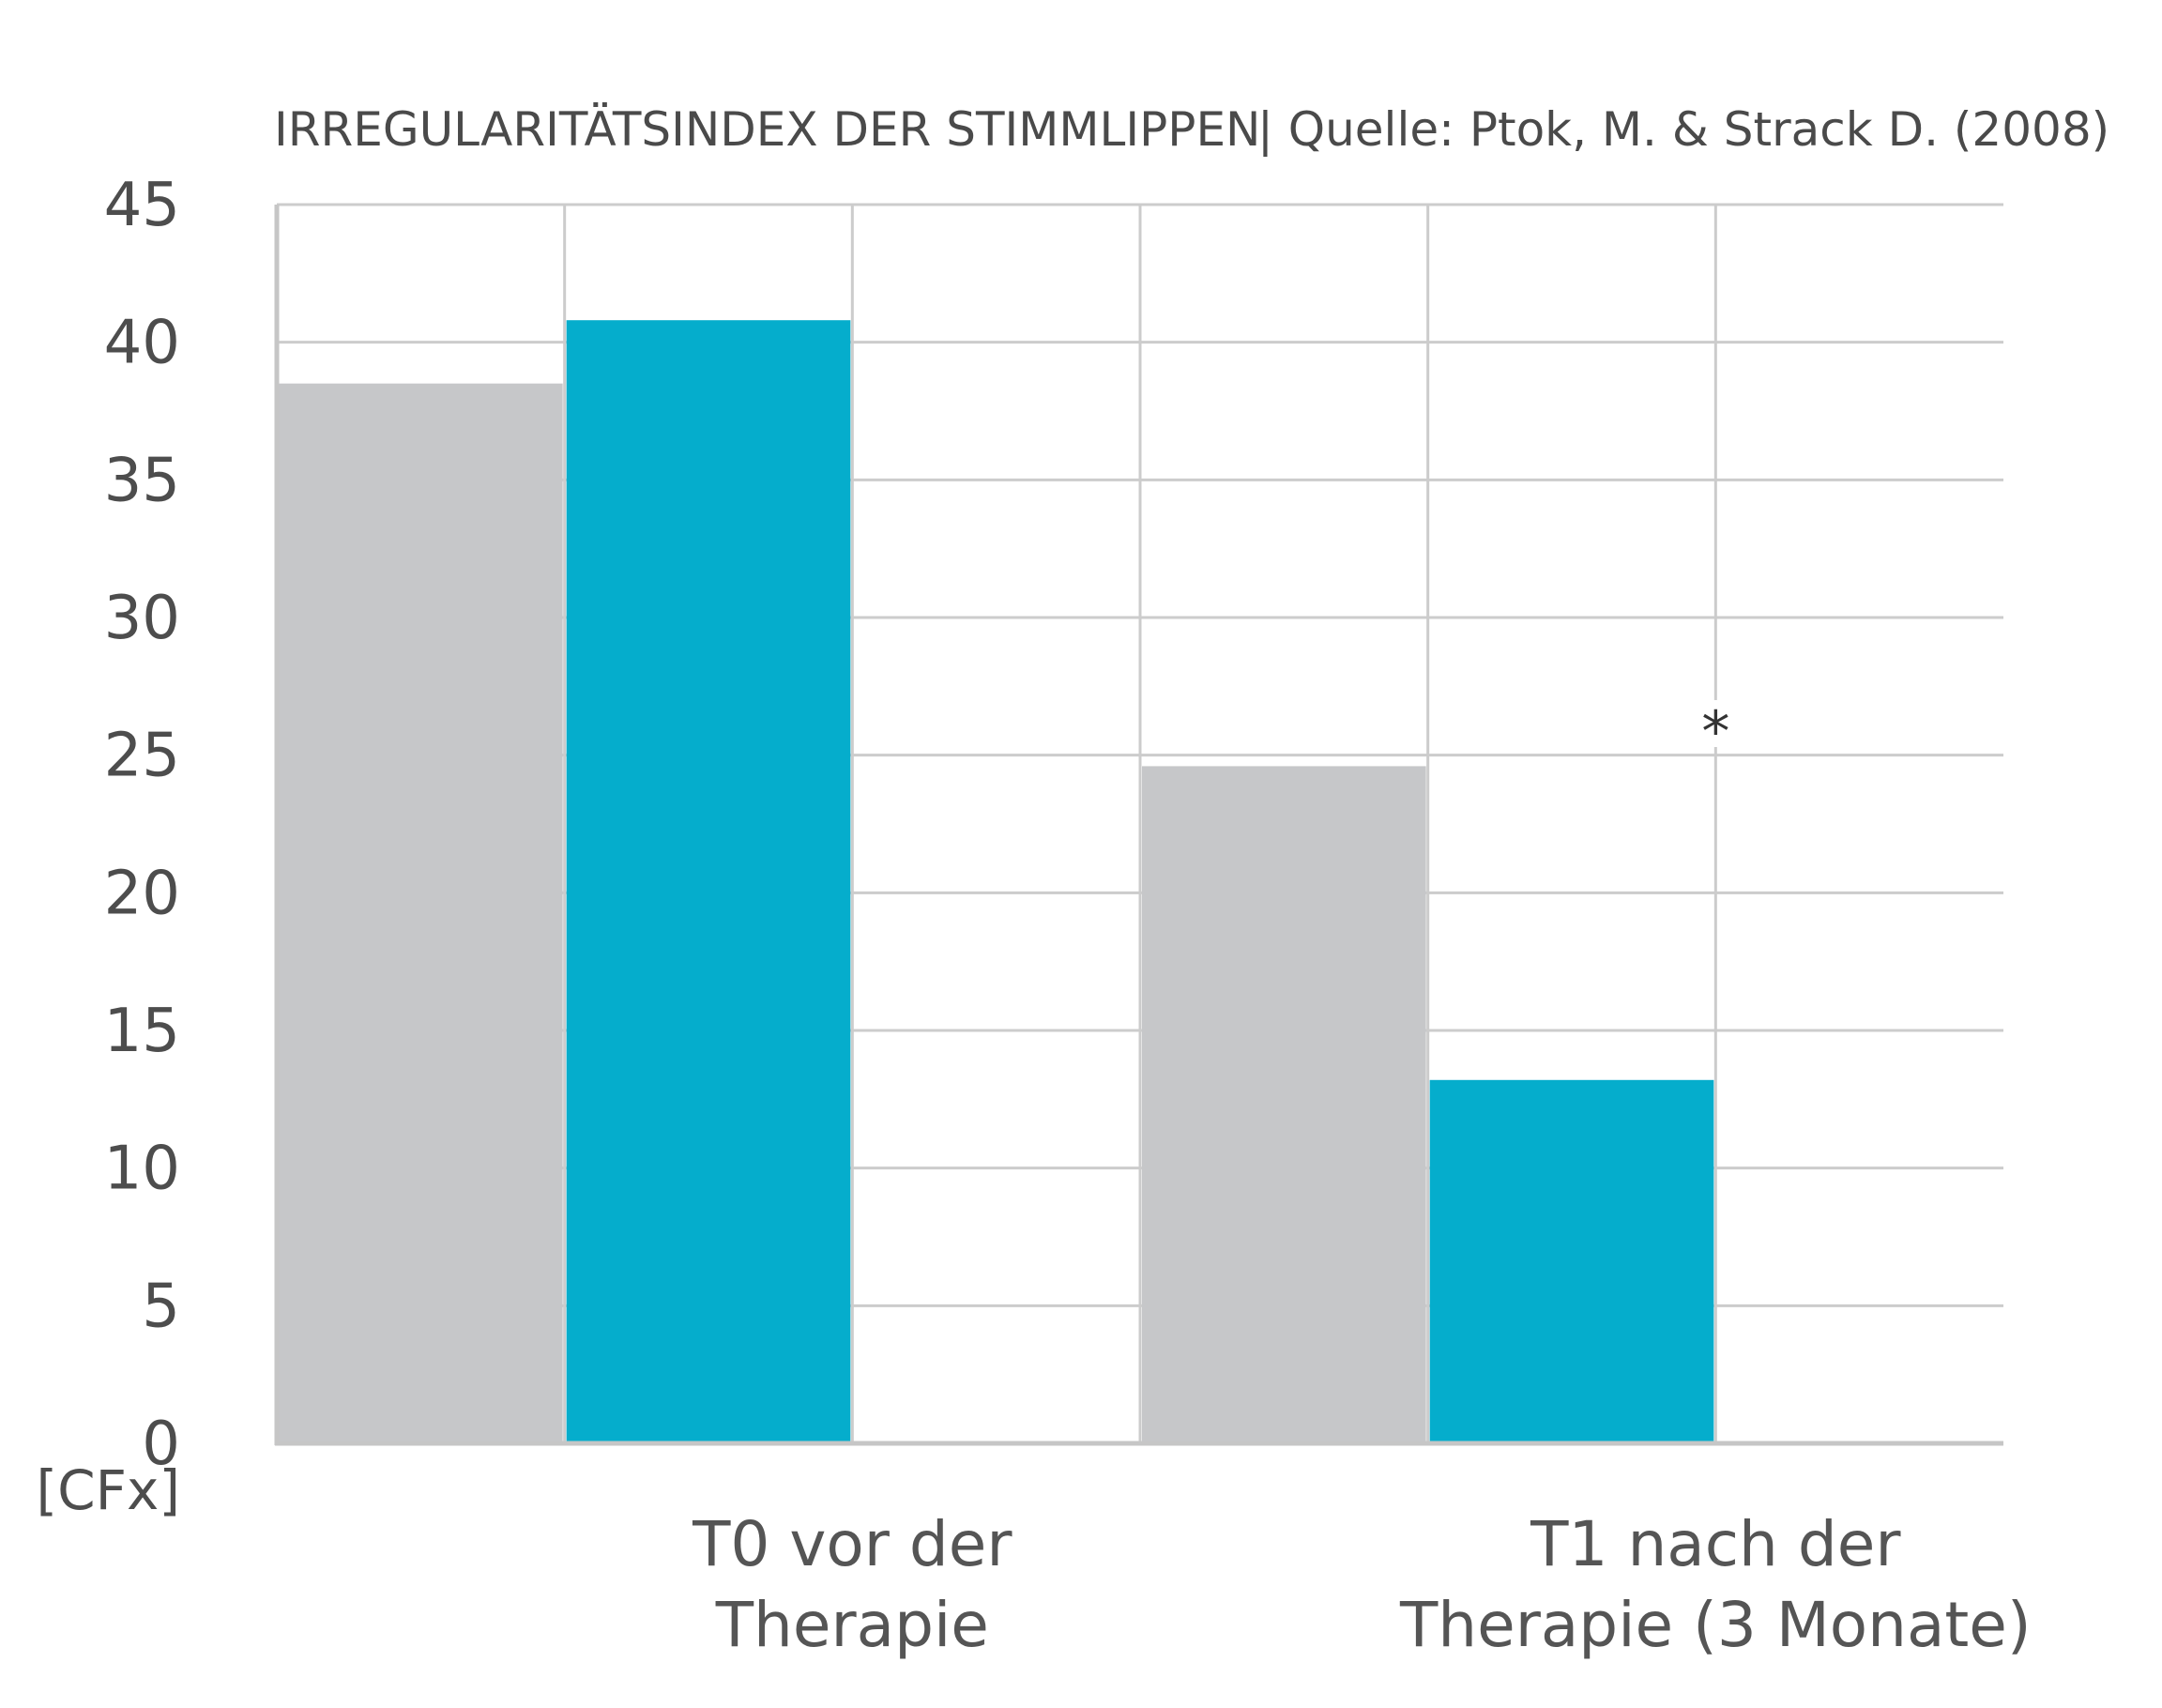 The image size is (2162, 1708). Describe the element at coordinates (142, 757) in the screenshot. I see `y-tick-label: 25` at that location.